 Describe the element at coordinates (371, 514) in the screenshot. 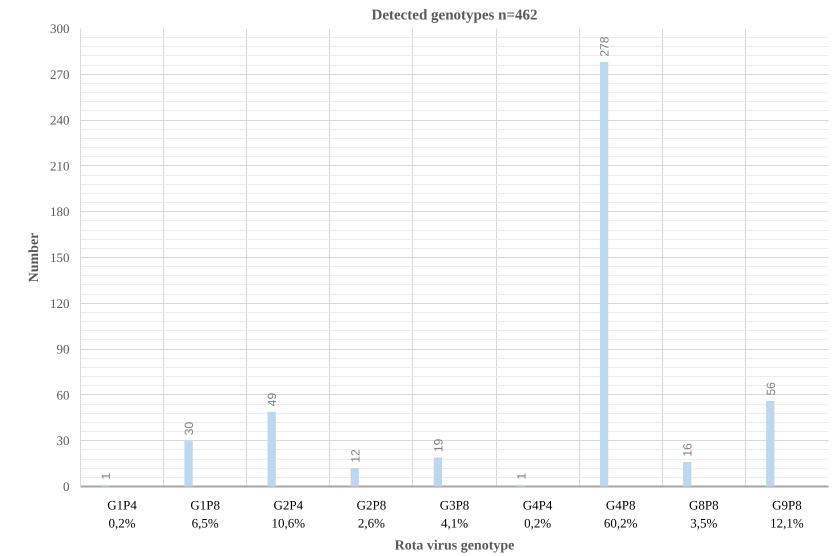

I see `x-tick-label: G2P8 2,6%` at that location.